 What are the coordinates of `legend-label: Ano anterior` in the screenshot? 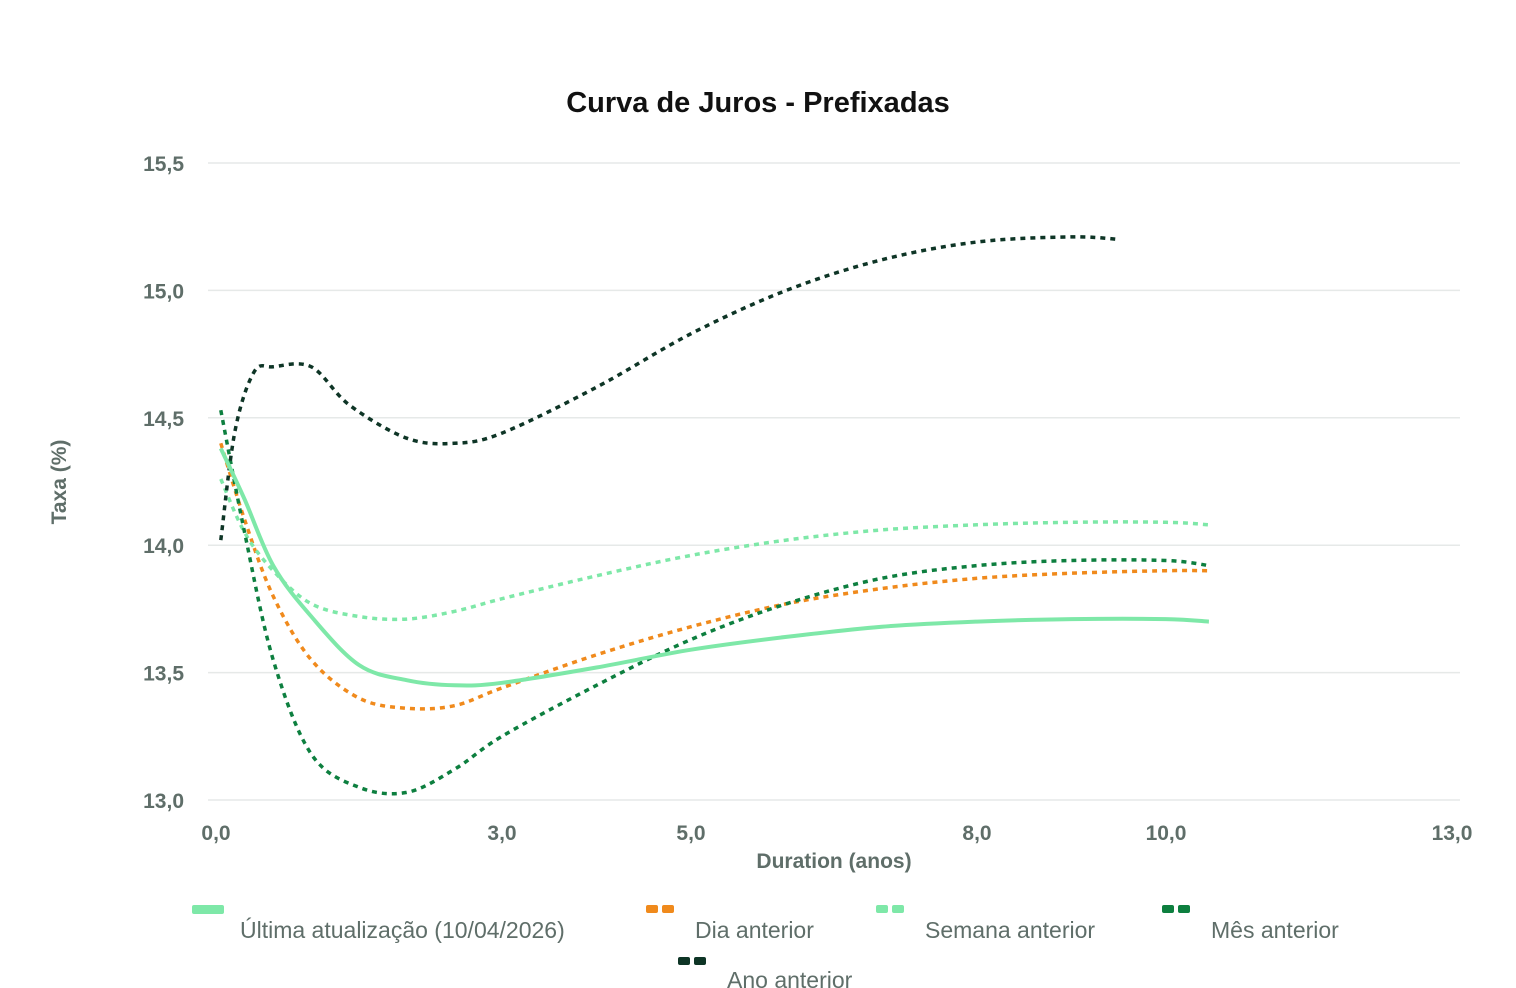 It's located at (790, 977).